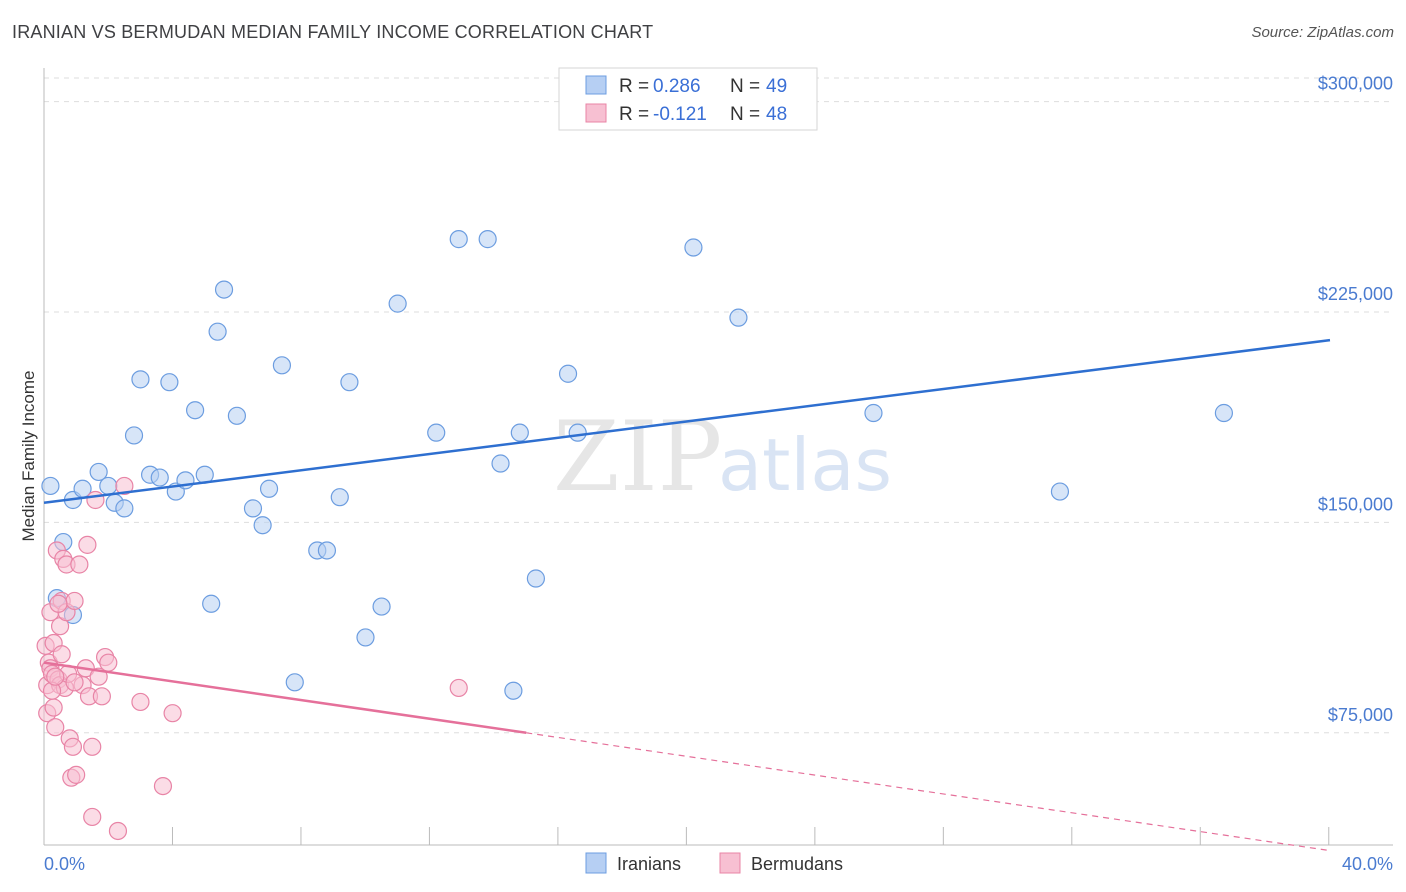 The image size is (1406, 892). What do you see at coordinates (64, 864) in the screenshot?
I see `x-tick-label-min: 0.0%` at bounding box center [64, 864].